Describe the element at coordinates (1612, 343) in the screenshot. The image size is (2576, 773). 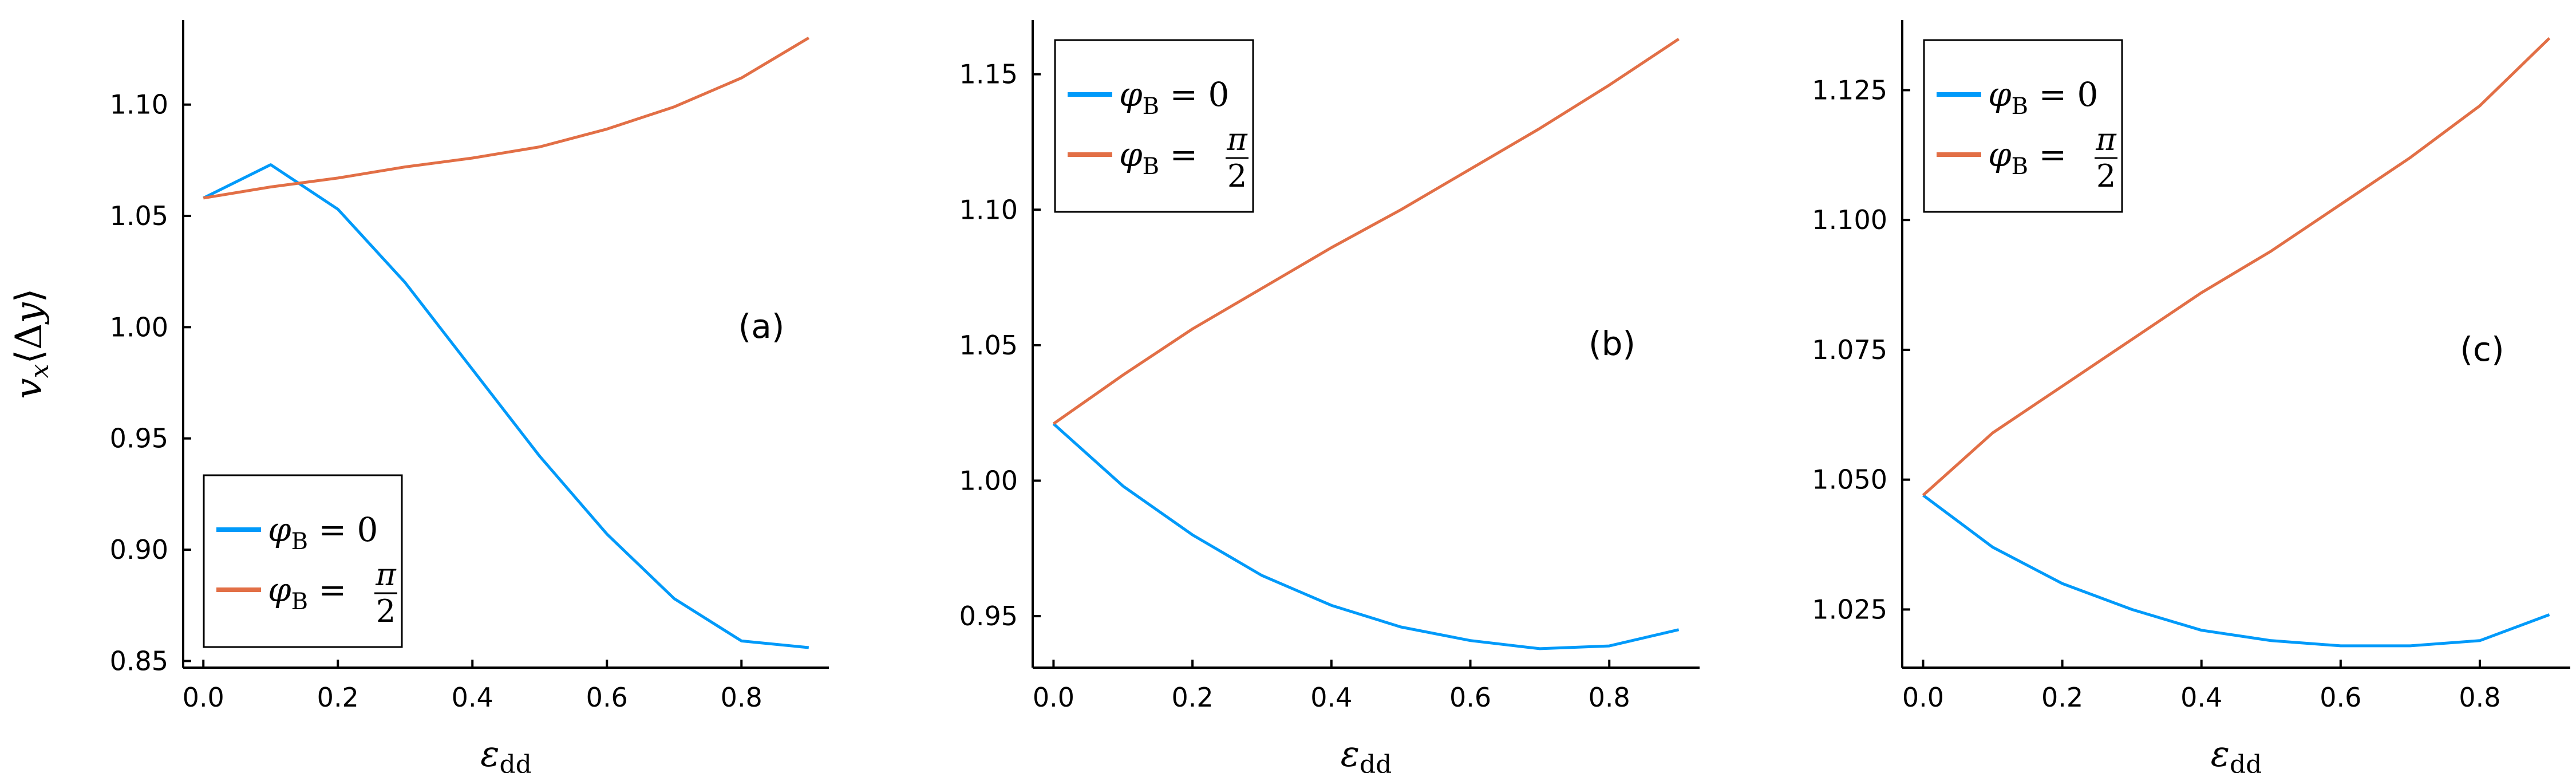
I see `panel-label: (b)` at that location.